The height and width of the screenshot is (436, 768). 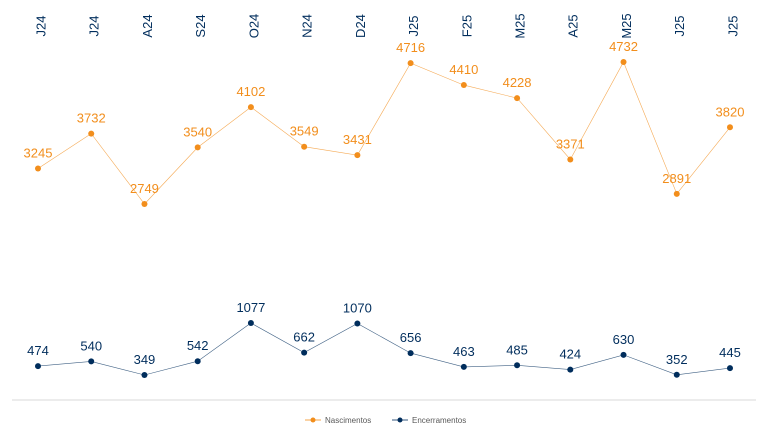 I want to click on data-label: 485, so click(x=517, y=349).